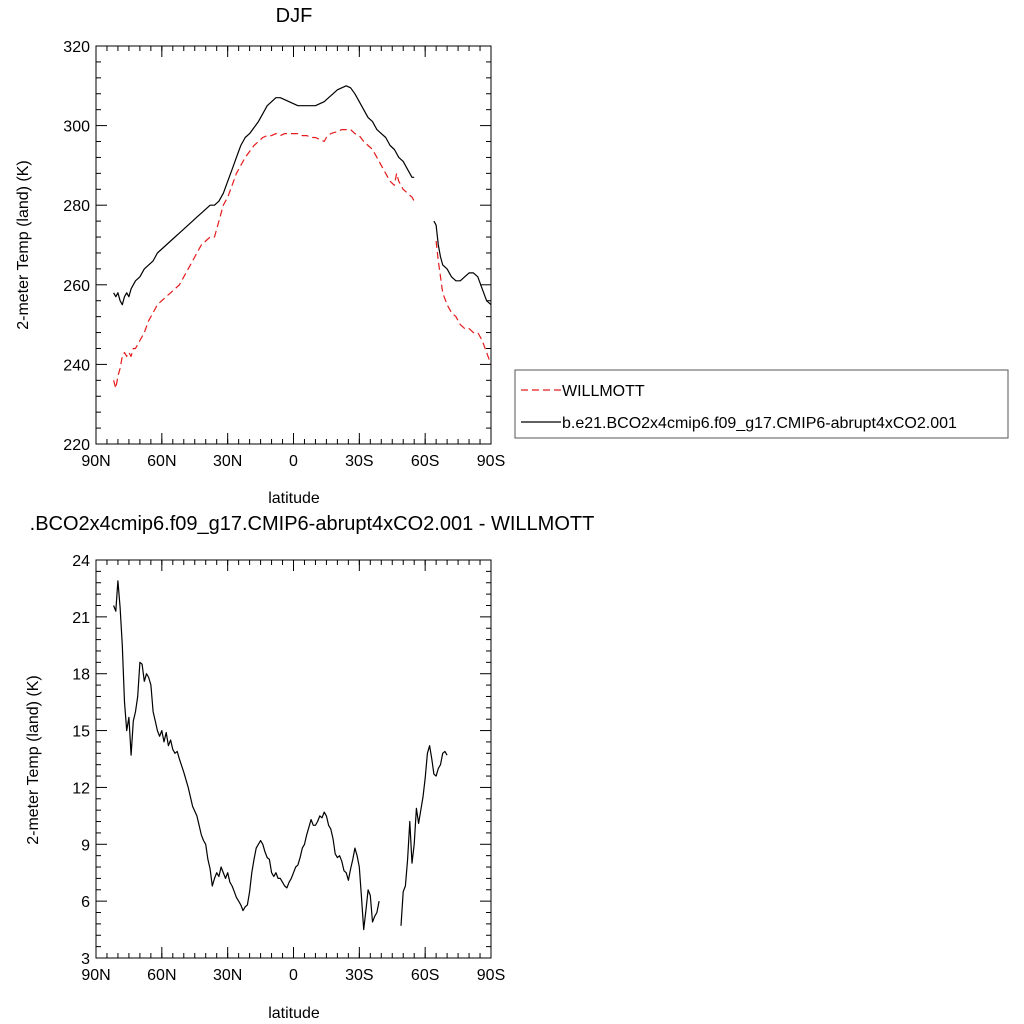  I want to click on bottom-x-tick-label: 60S, so click(425, 975).